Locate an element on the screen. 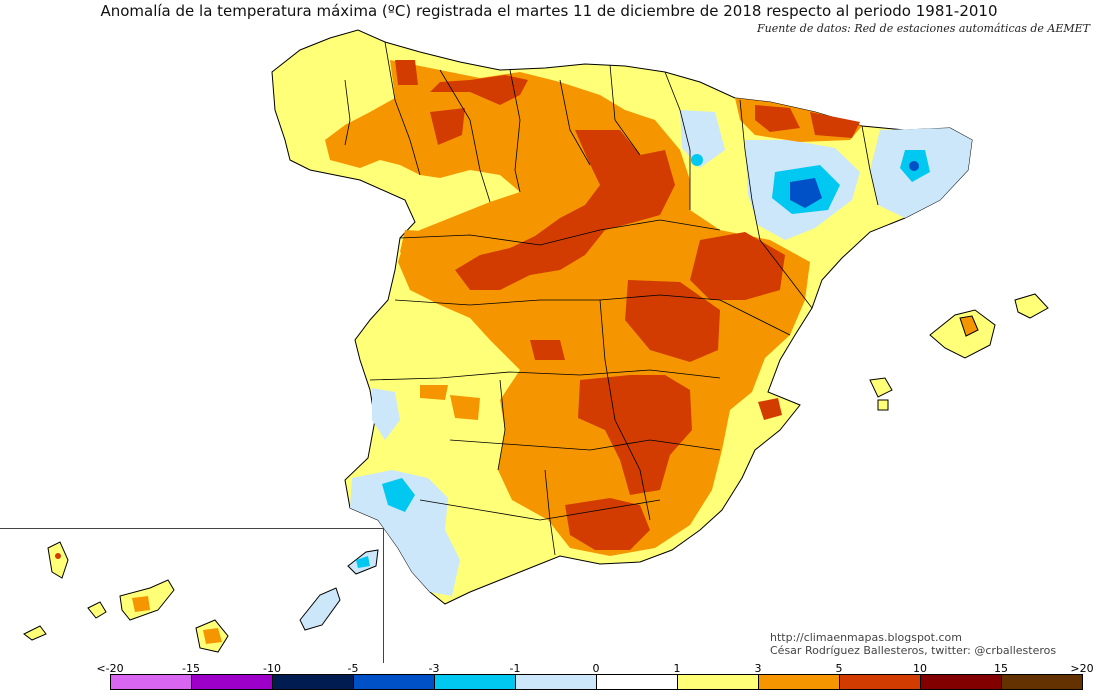 This screenshot has height=696, width=1098. strong-cold-cores is located at coordinates (854, 184).